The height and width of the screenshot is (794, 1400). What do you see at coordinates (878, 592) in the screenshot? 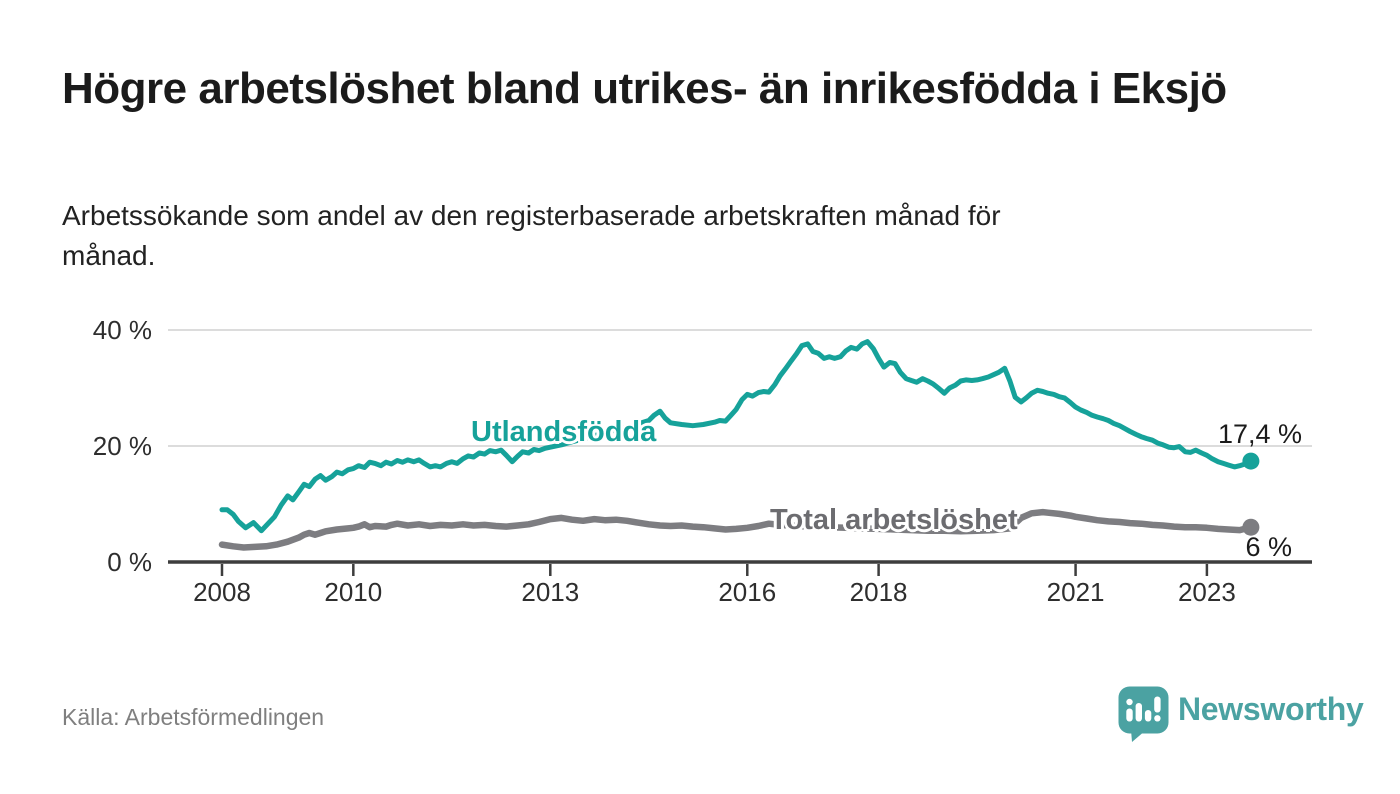
I see `x-axis-label-2018: 2018` at bounding box center [878, 592].